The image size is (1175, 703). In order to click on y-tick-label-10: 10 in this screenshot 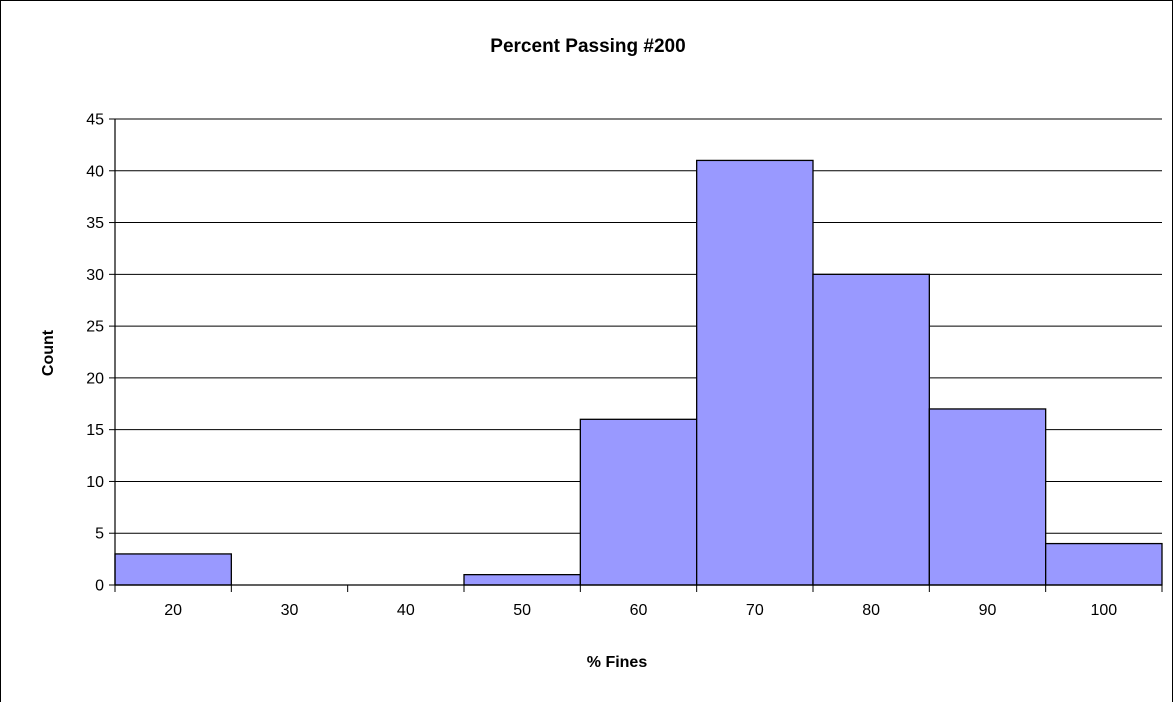, I will do `click(95, 482)`.